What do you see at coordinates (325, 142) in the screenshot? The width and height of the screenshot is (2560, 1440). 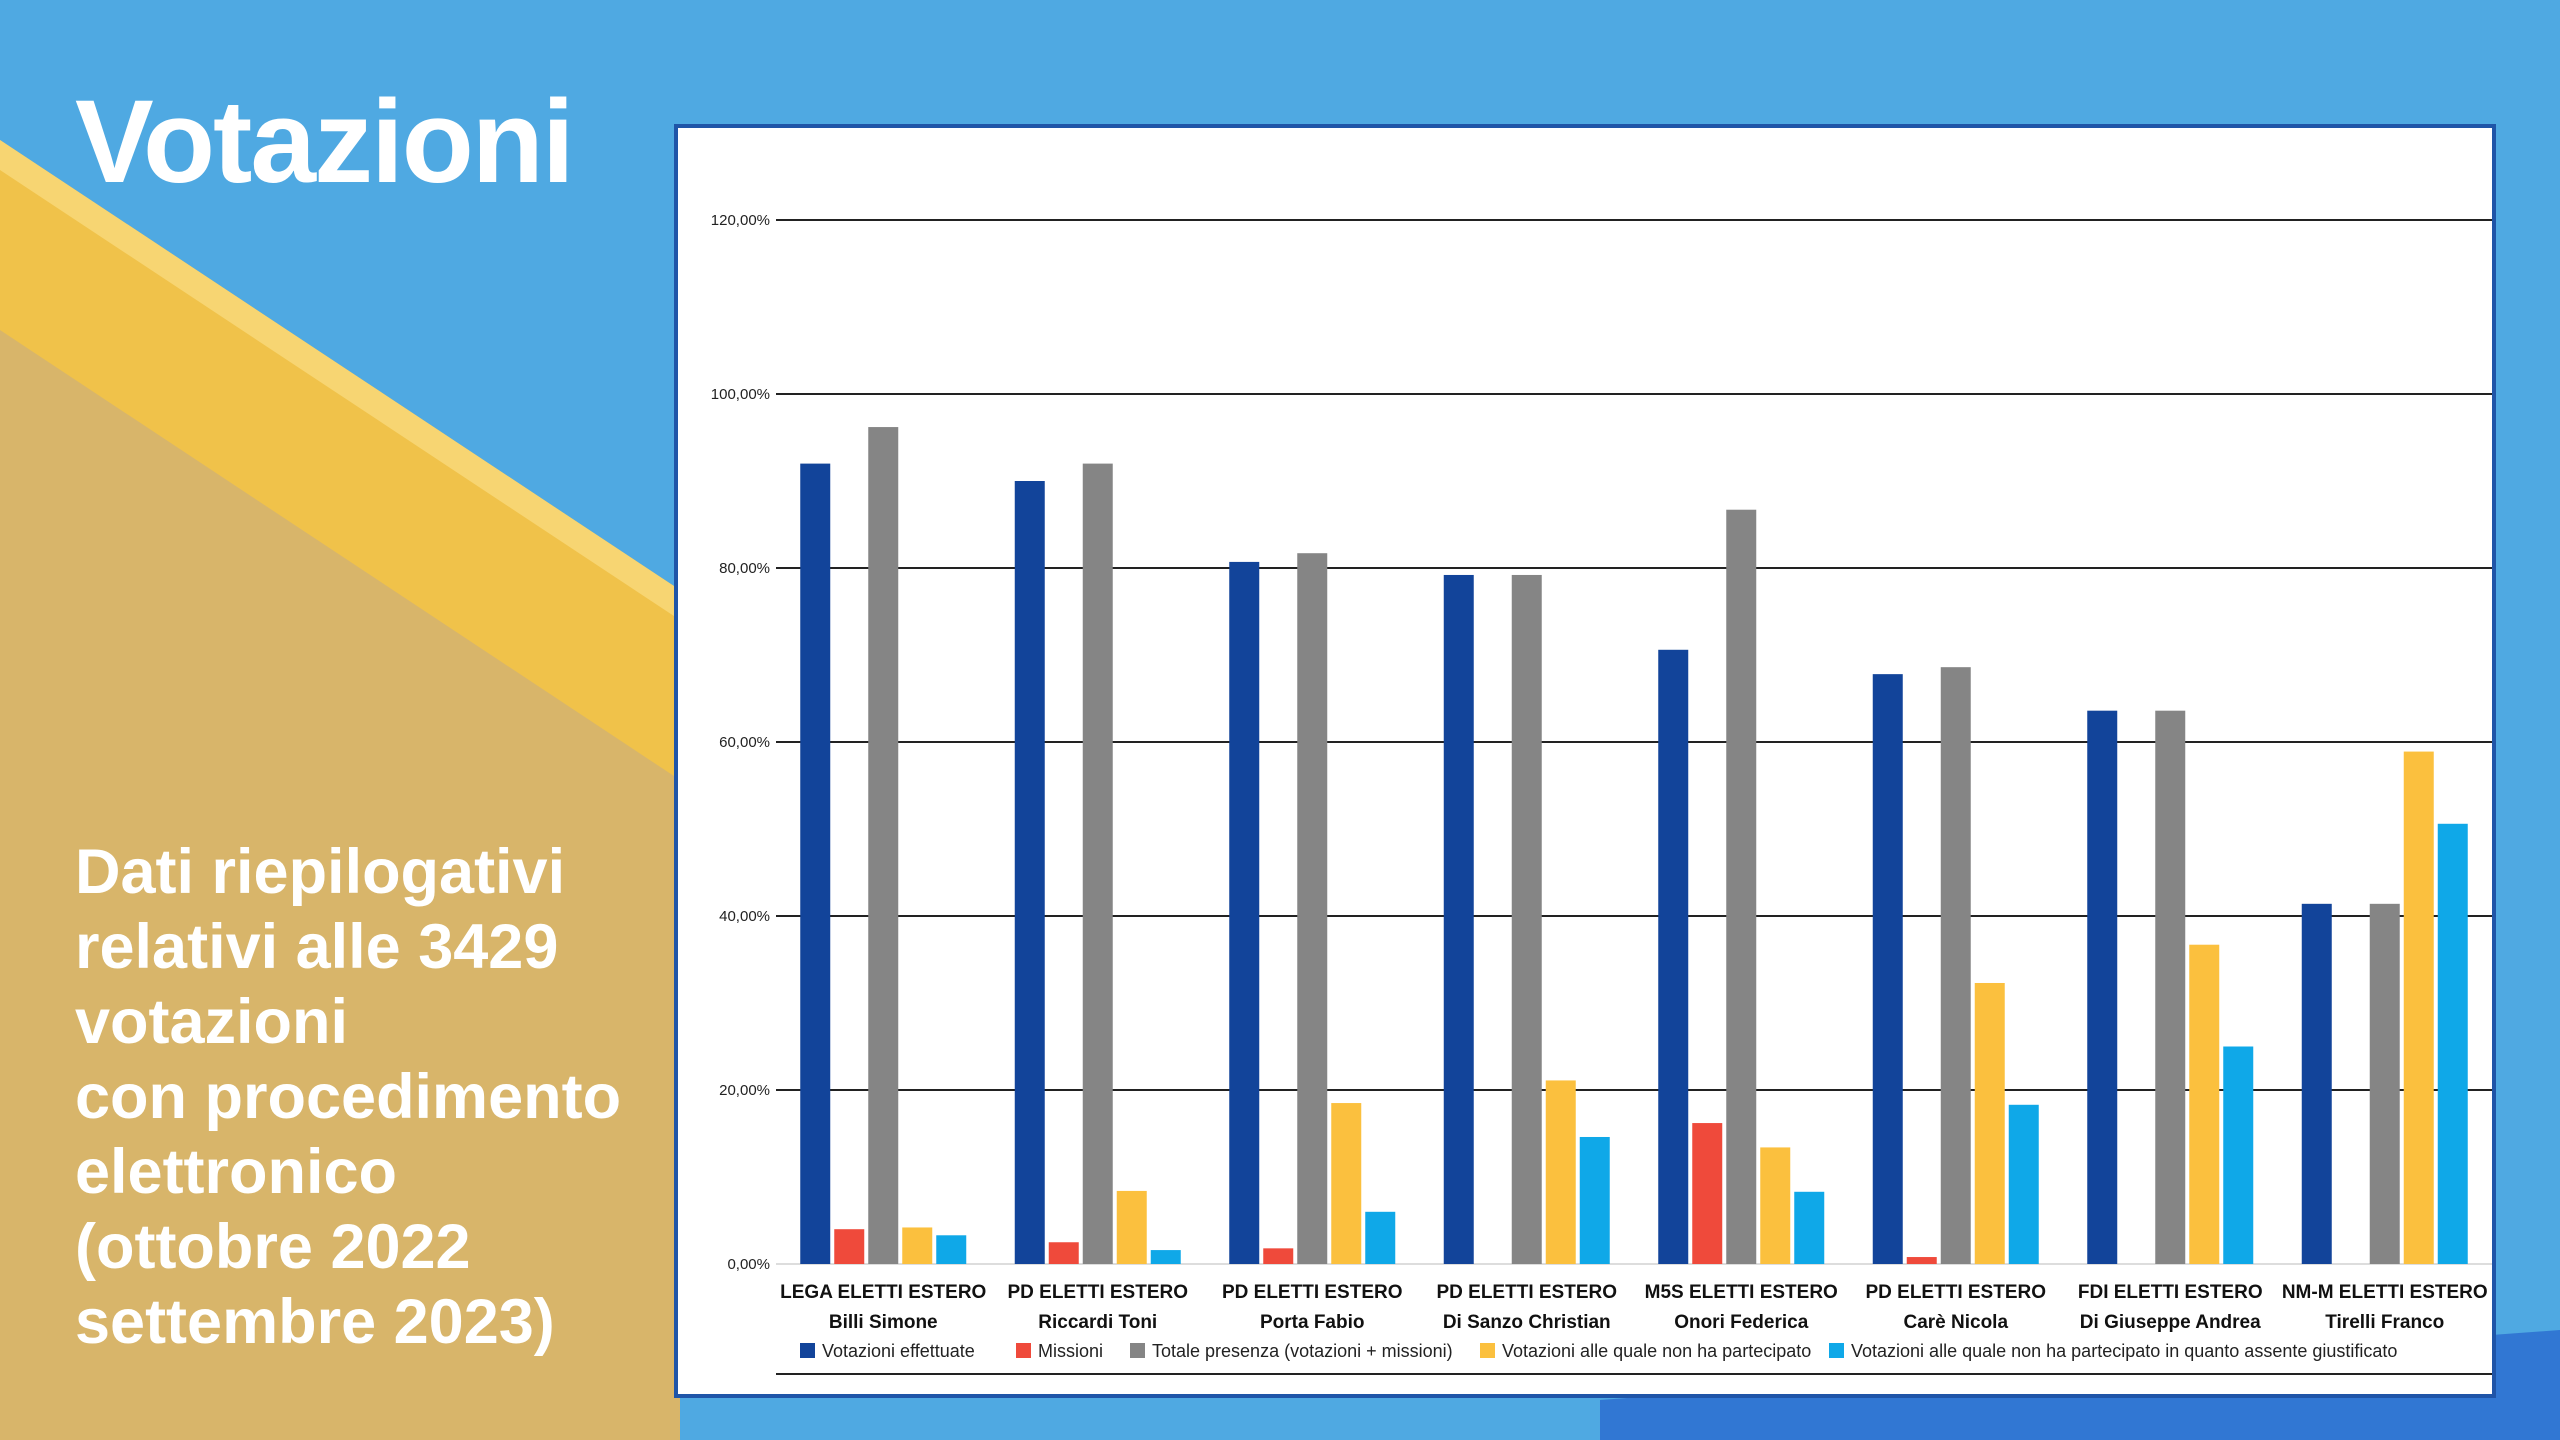 I see `page-title: Votazioni` at bounding box center [325, 142].